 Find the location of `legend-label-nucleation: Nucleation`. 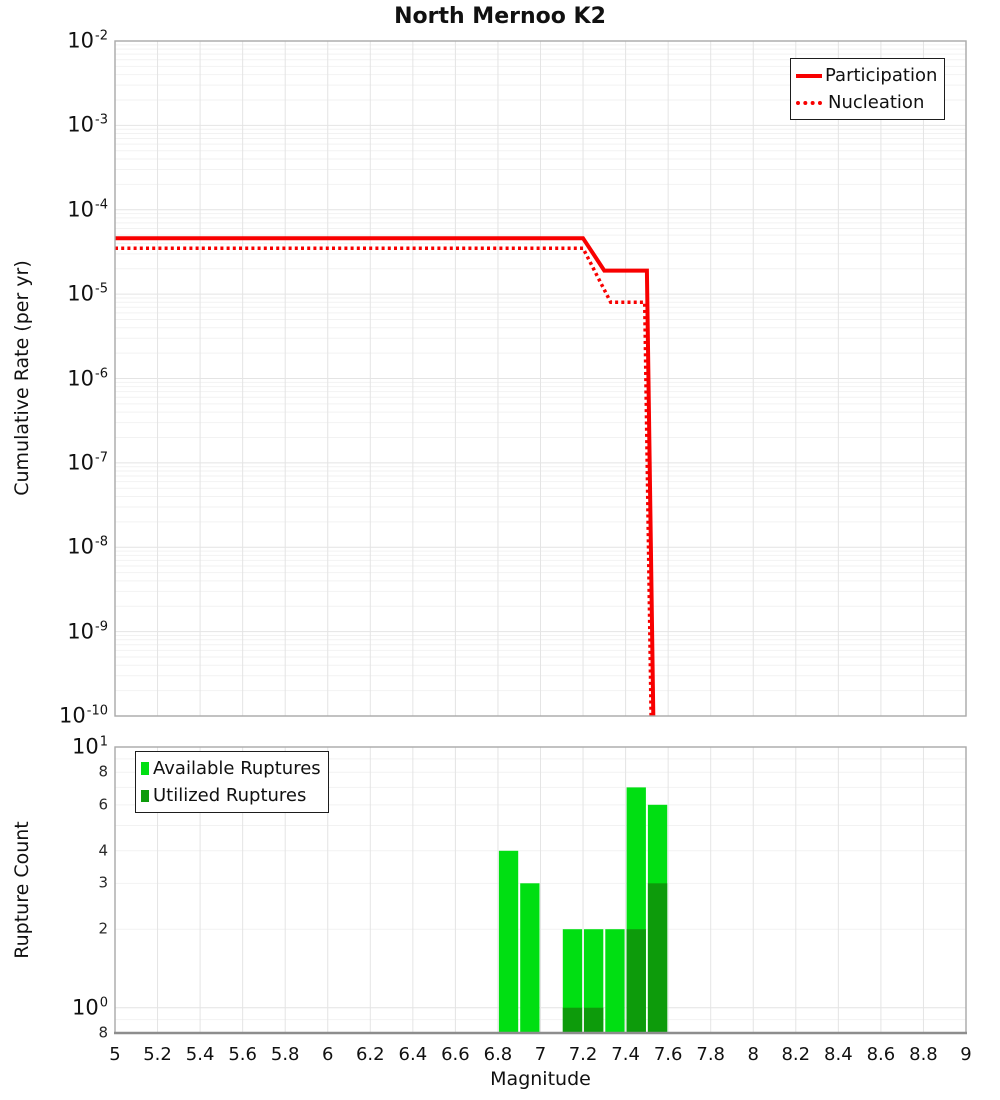

legend-label-nucleation: Nucleation is located at coordinates (876, 102).